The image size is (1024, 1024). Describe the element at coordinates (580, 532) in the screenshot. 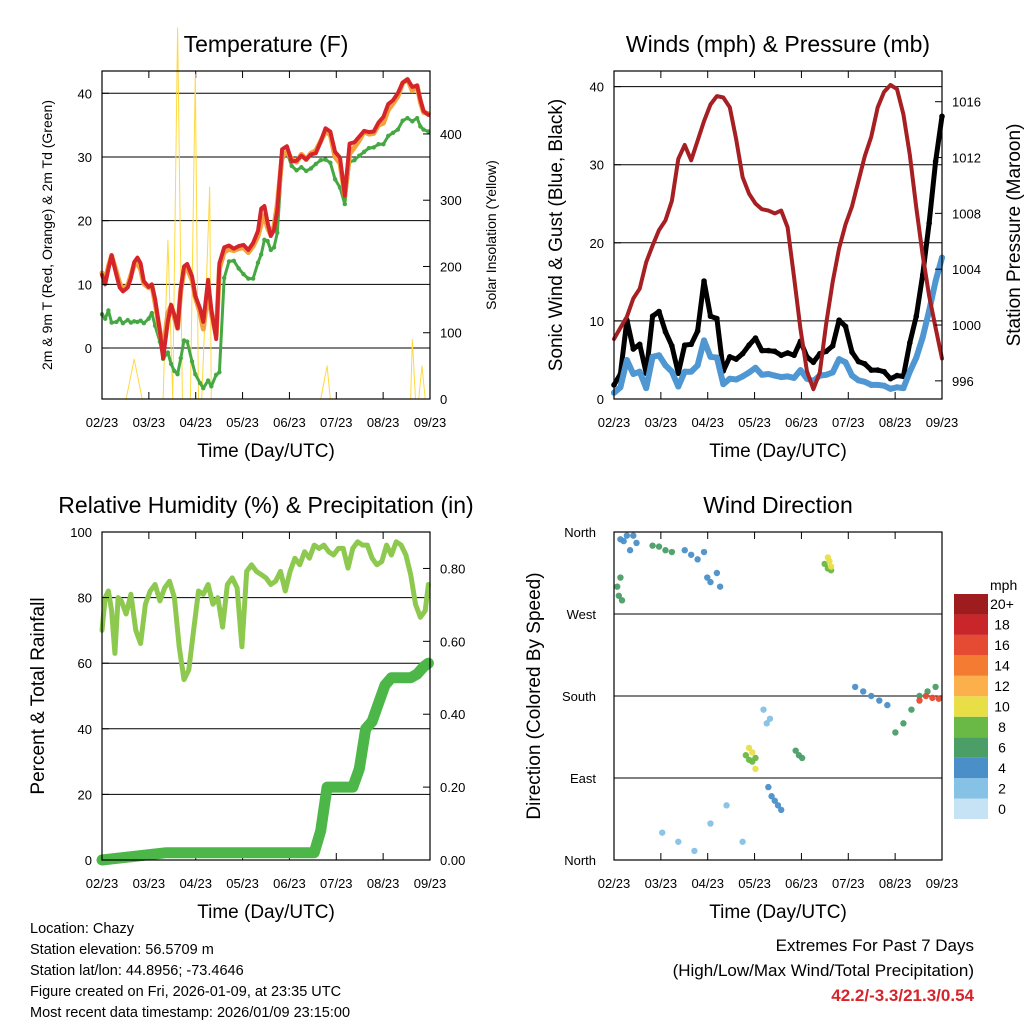

I see `y-tick-label: North` at that location.